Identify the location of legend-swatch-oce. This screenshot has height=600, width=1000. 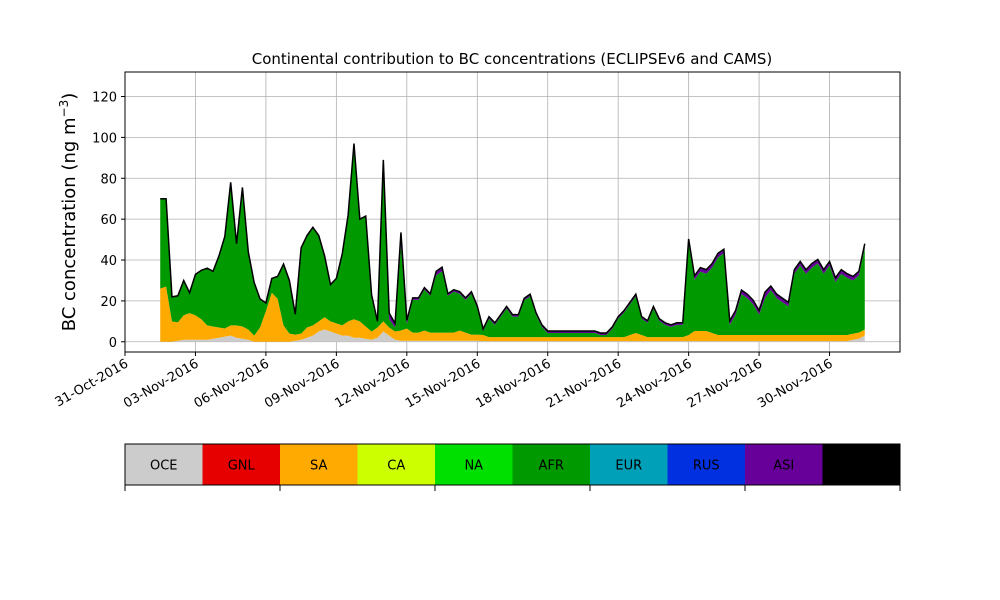
(164, 464).